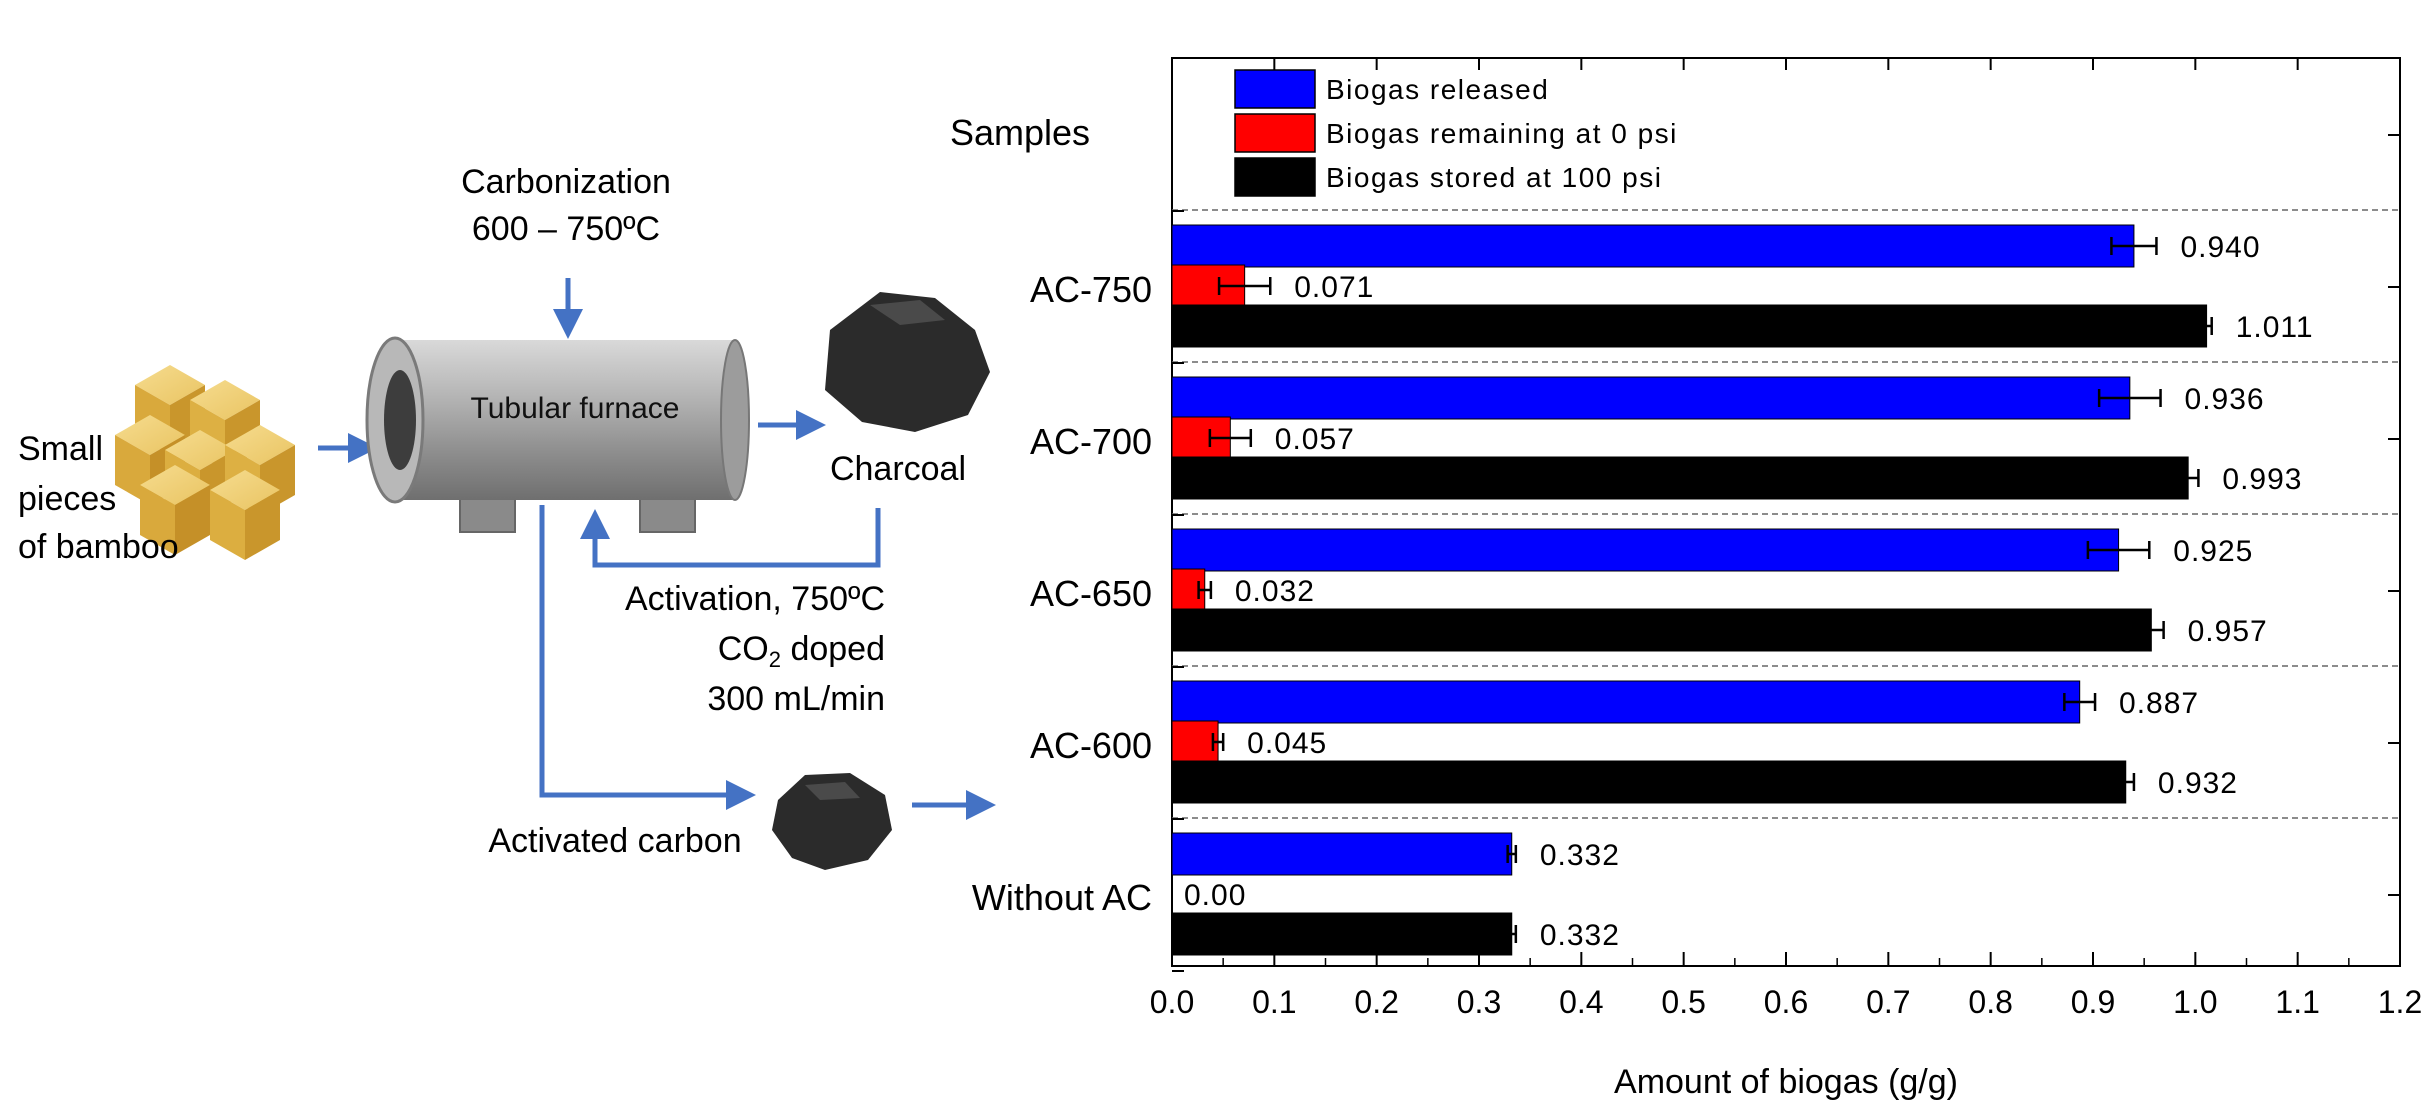 The width and height of the screenshot is (2436, 1112). I want to click on x-tick-label: 0.9, so click(2093, 1002).